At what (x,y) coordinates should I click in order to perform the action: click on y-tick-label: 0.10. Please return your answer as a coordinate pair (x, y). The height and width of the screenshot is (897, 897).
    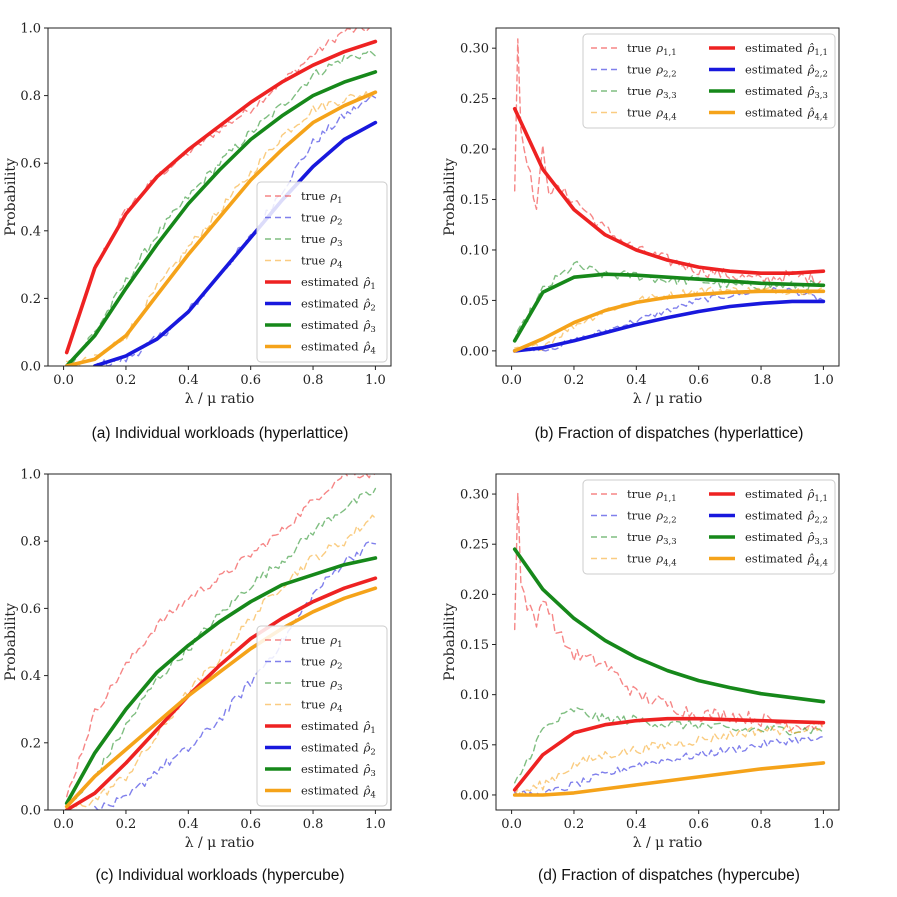
    Looking at the image, I should click on (474, 250).